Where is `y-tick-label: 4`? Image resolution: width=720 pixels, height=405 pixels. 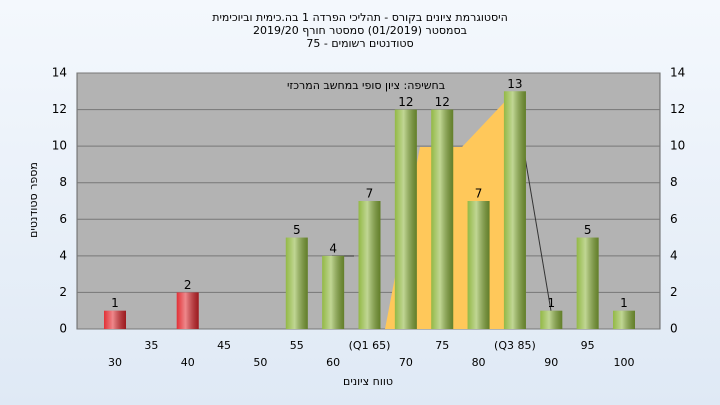 y-tick-label: 4 is located at coordinates (63, 255).